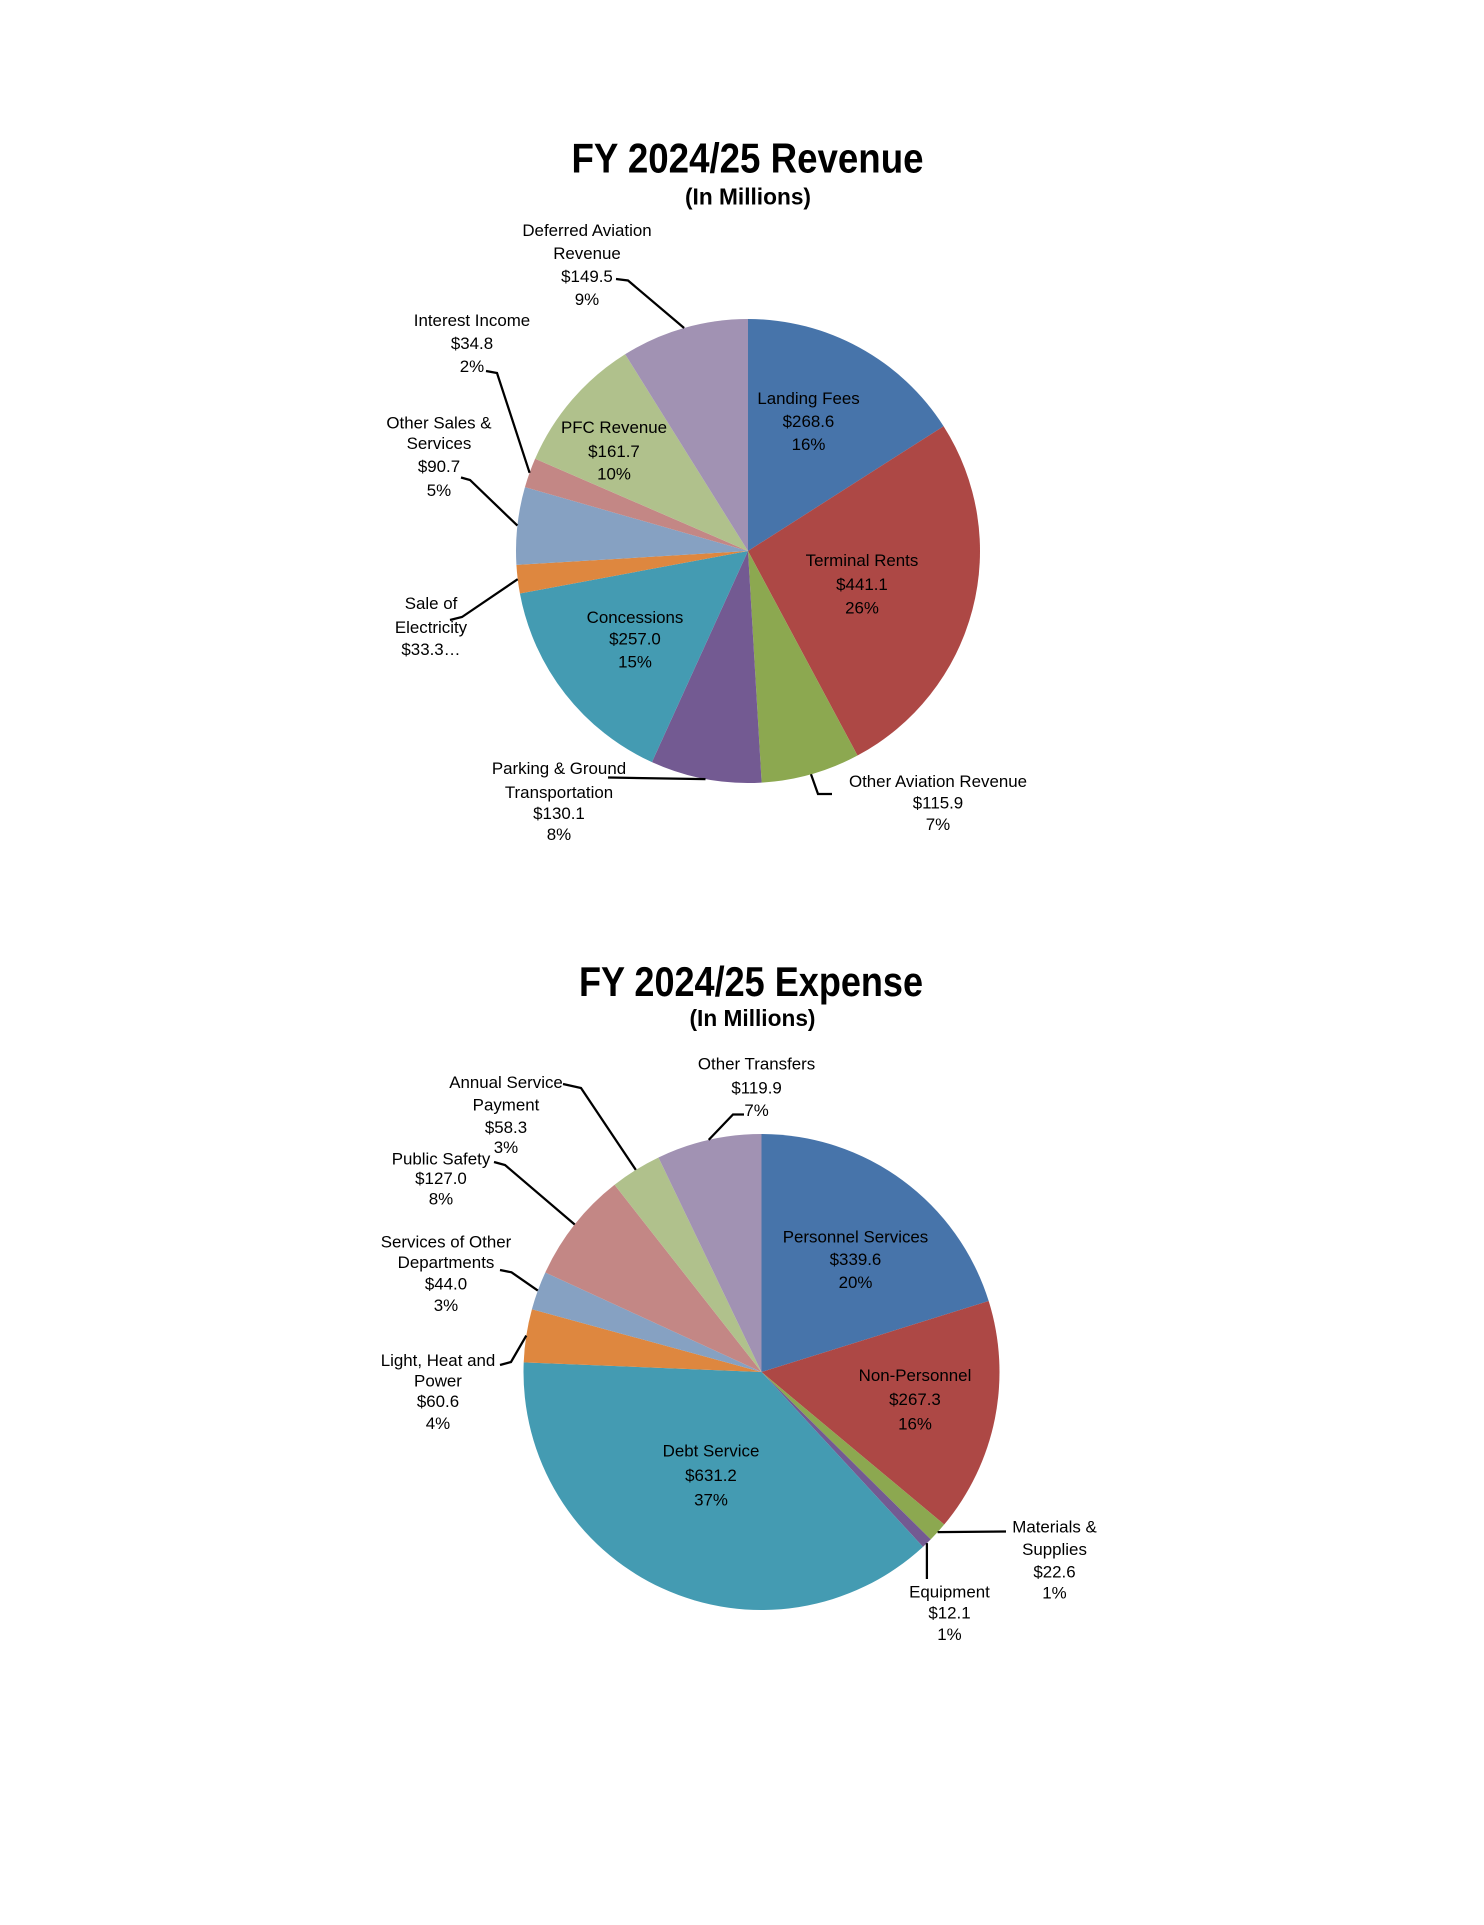 This screenshot has width=1484, height=1925. Describe the element at coordinates (949, 1613) in the screenshot. I see `svg-text:Equipment$12.11%: Equipment $12.1 1%` at that location.